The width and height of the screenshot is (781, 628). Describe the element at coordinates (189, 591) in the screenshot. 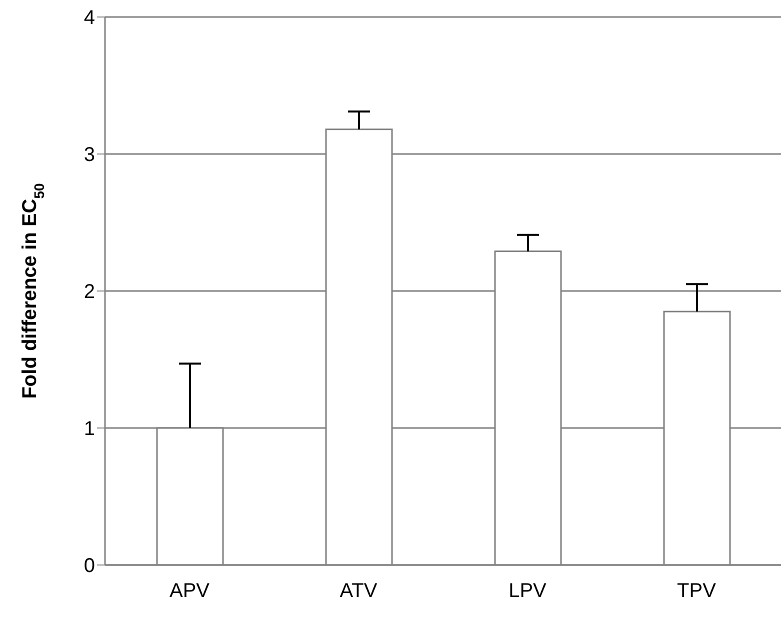

I see `x-tick-label: APV` at that location.